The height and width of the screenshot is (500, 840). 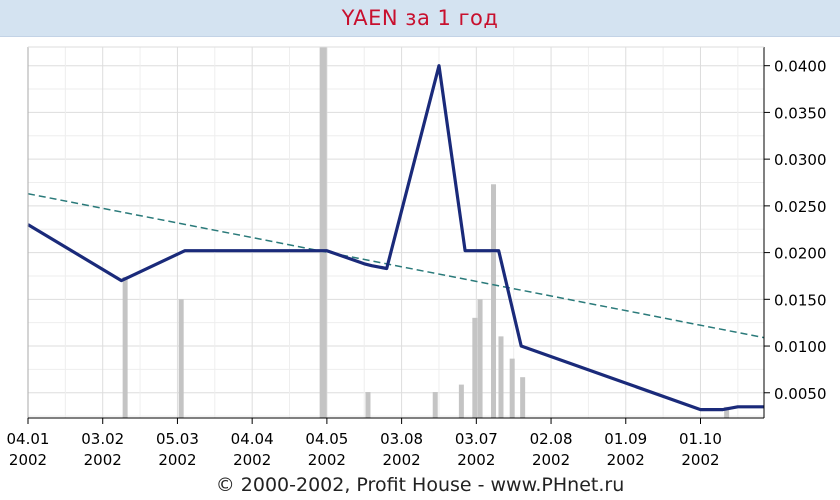 I want to click on y-tick-label: 0.0350, so click(x=800, y=113).